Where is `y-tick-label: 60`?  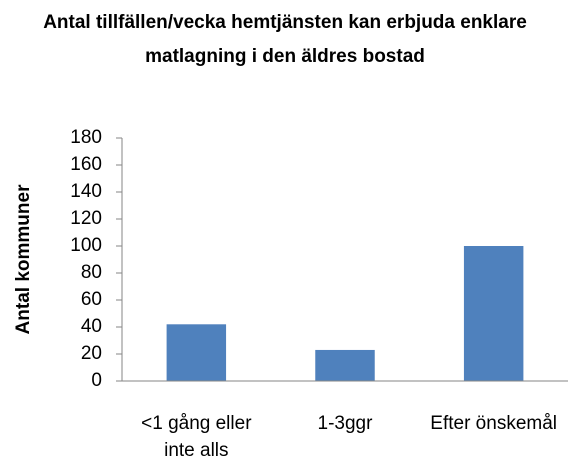
y-tick-label: 60 is located at coordinates (91, 299).